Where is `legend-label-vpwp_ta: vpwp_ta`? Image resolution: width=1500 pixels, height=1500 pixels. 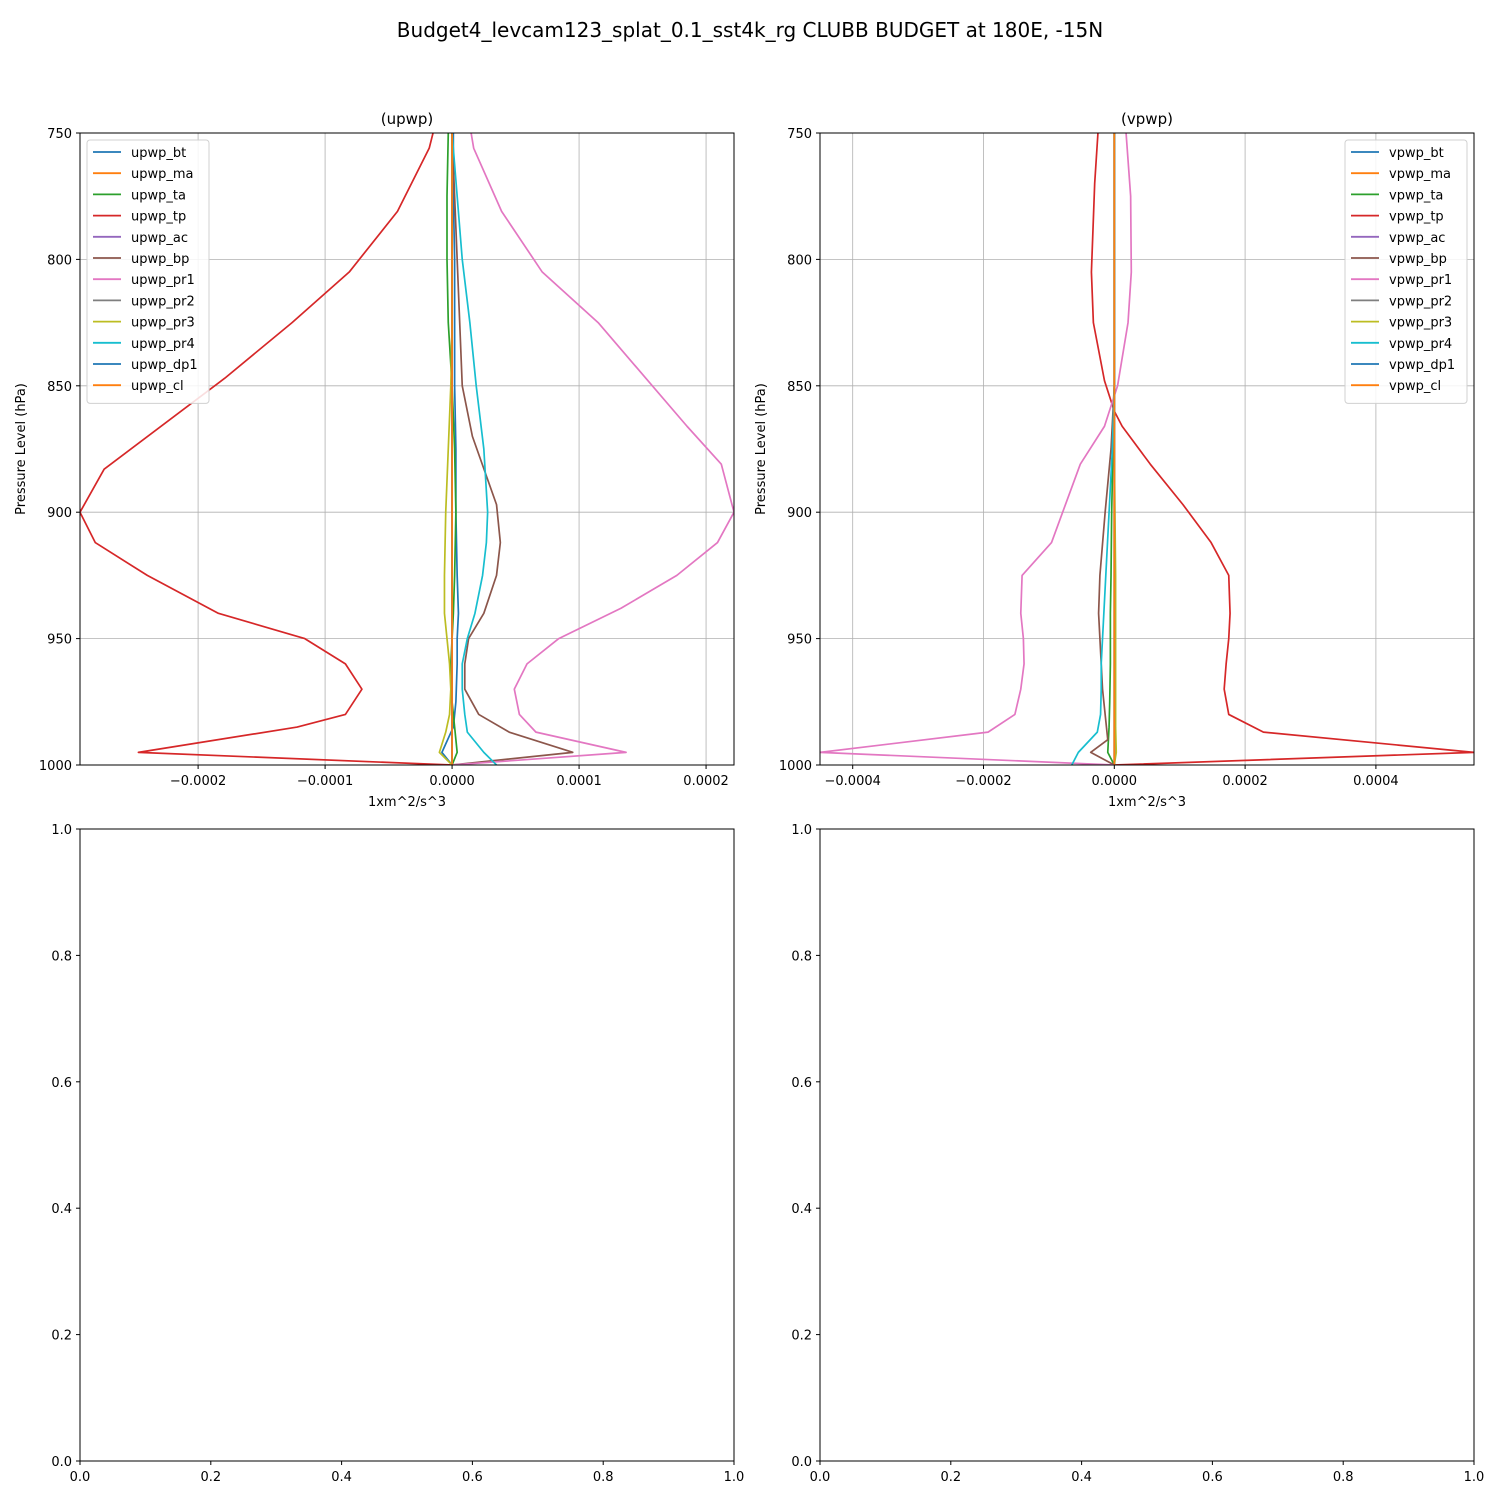
legend-label-vpwp_ta: vpwp_ta is located at coordinates (1416, 195).